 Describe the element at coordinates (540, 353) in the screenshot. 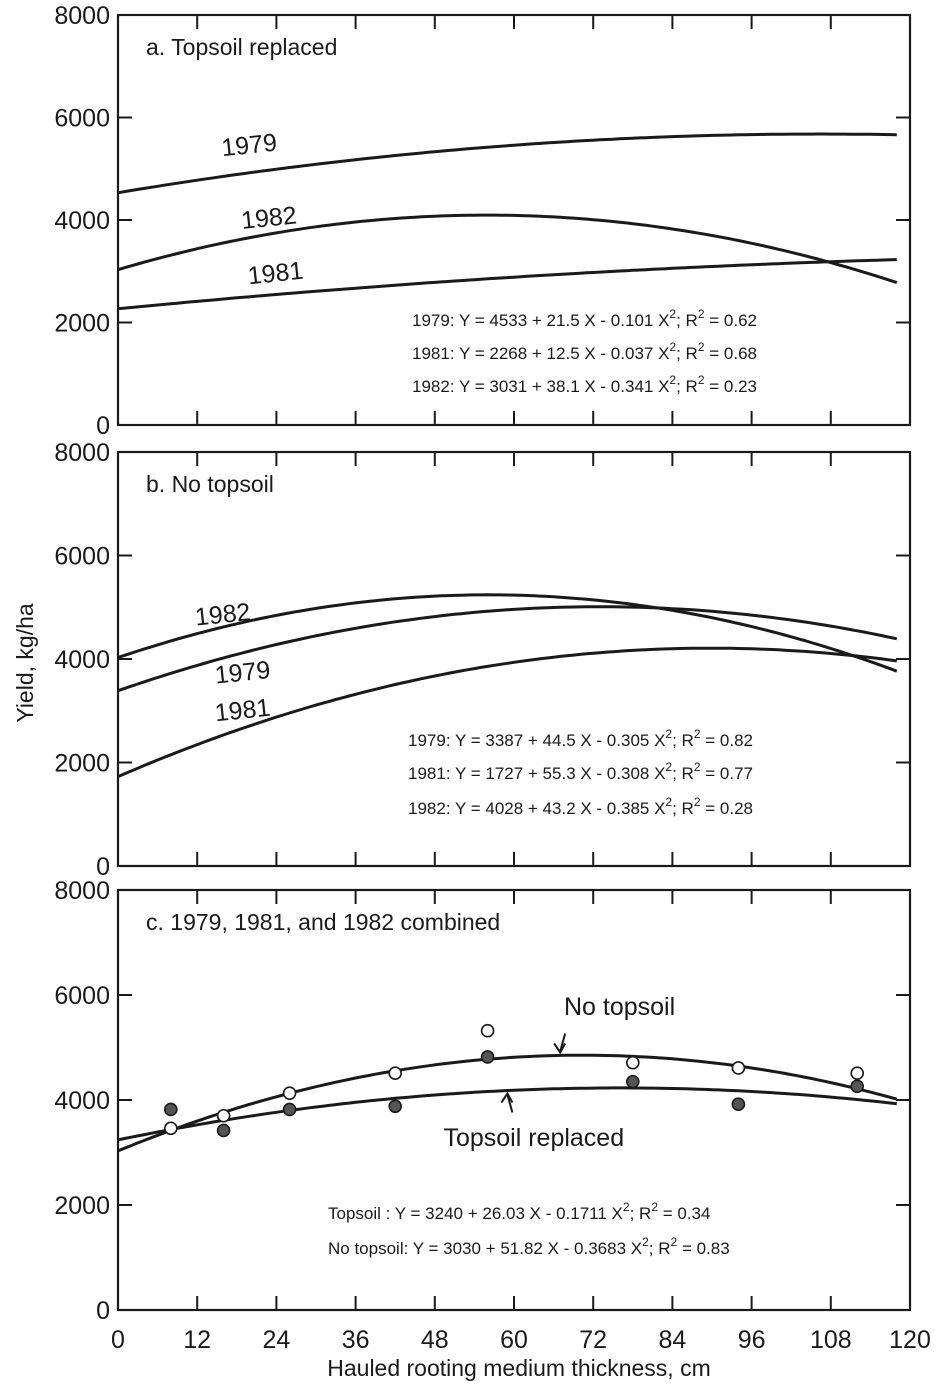

I see `eq-lead: 1981: Y = 2268 + 12.5 X - 0.037 X` at that location.